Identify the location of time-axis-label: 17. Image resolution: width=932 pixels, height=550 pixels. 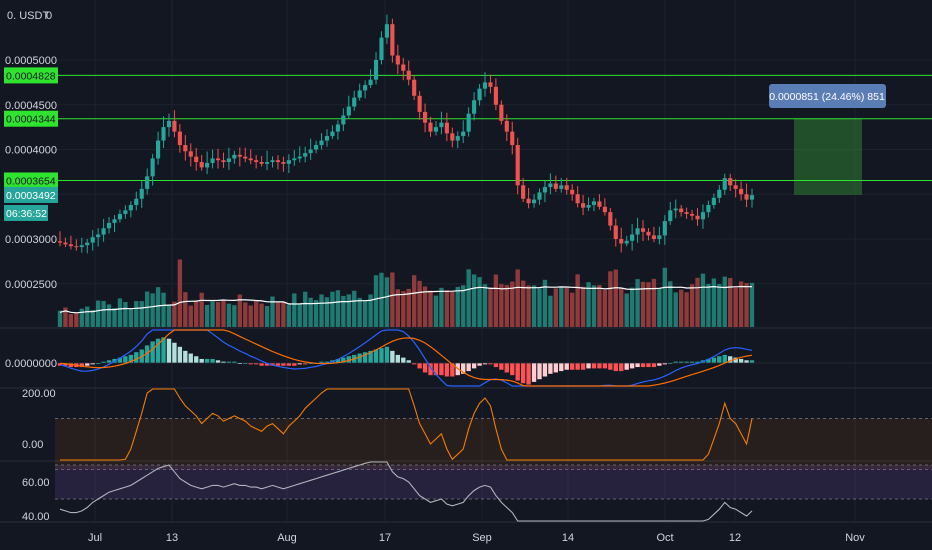
(385, 538).